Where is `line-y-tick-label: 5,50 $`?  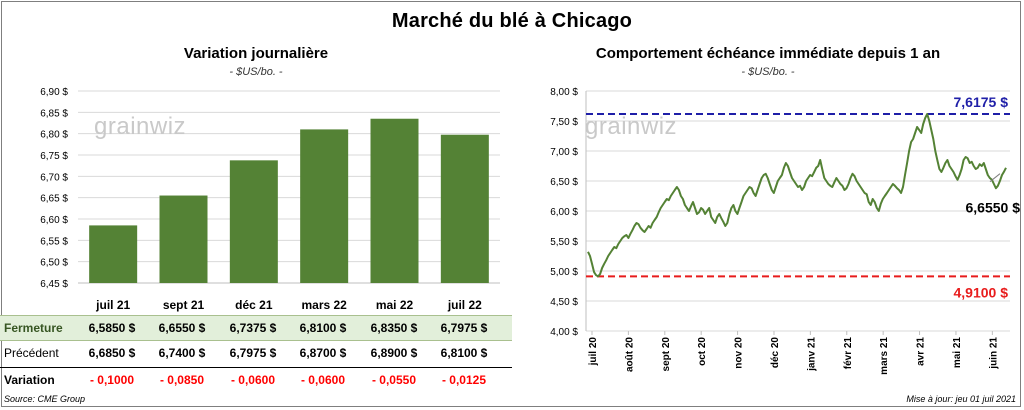
line-y-tick-label: 5,50 $ is located at coordinates (564, 242).